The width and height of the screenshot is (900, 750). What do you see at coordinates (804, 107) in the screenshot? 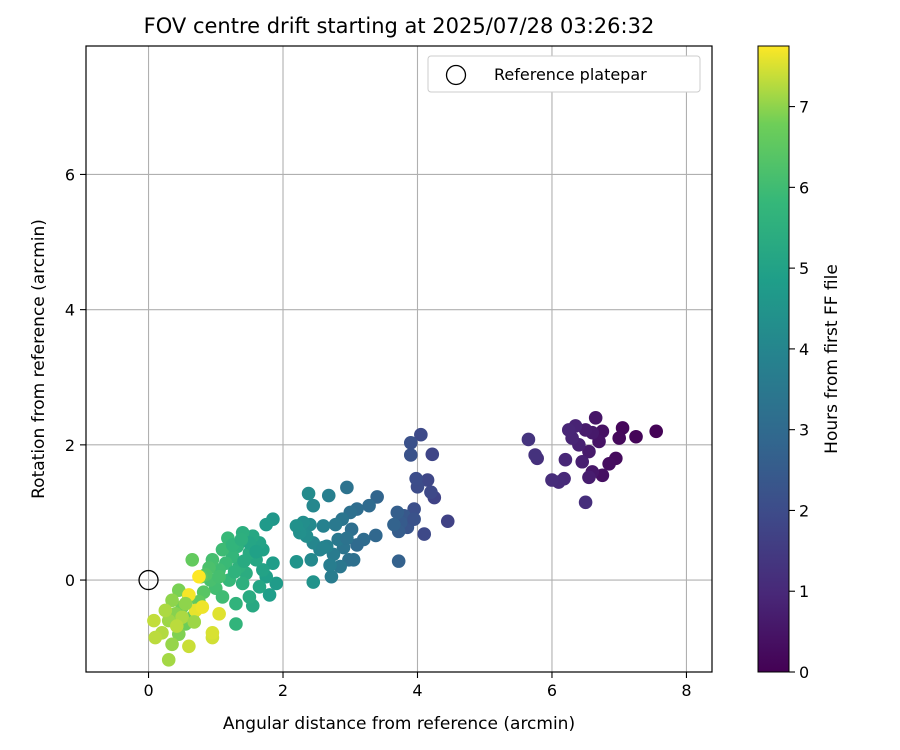
I see `colorbar-tick-label: 7` at bounding box center [804, 107].